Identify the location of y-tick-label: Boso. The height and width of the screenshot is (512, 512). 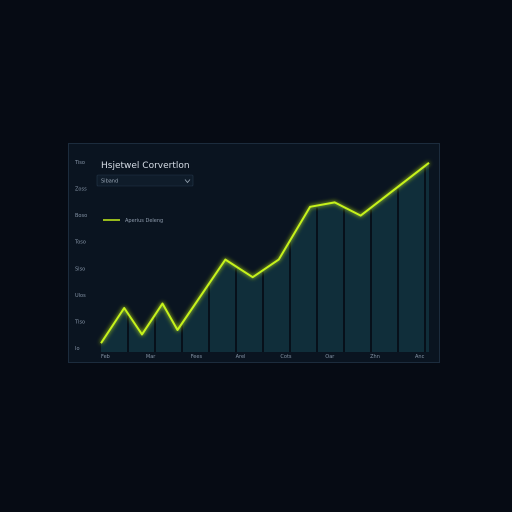
(81, 216).